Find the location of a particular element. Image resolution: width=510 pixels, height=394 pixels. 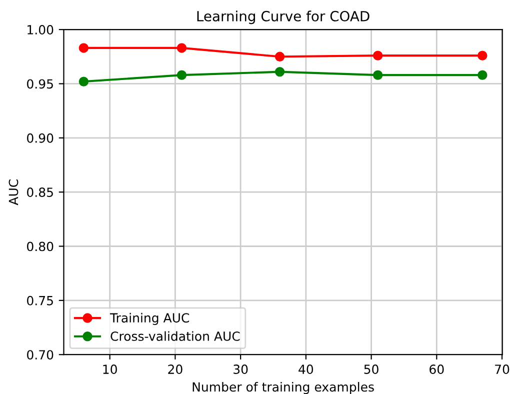

x-tick-label: 70 is located at coordinates (502, 369).